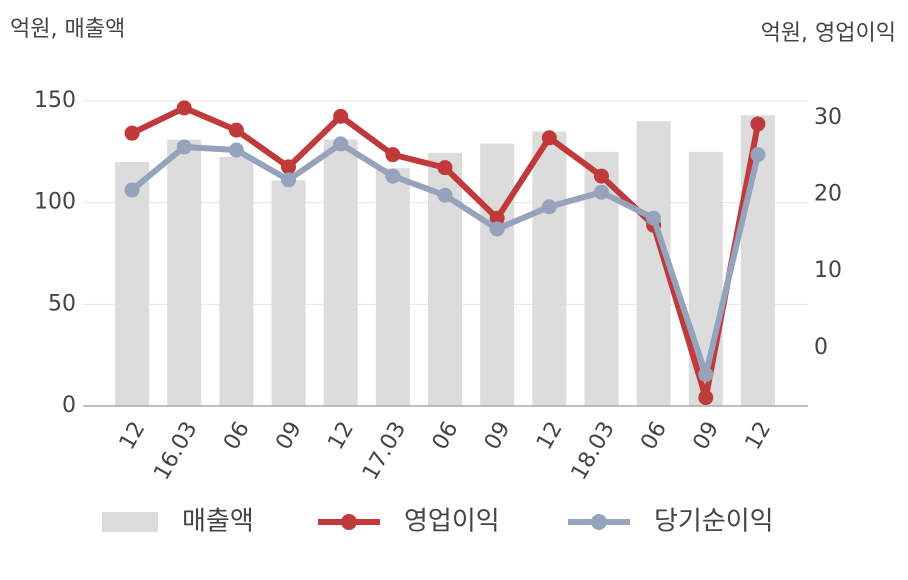 The image size is (908, 580). What do you see at coordinates (828, 193) in the screenshot?
I see `y2-tick-label: 20` at bounding box center [828, 193].